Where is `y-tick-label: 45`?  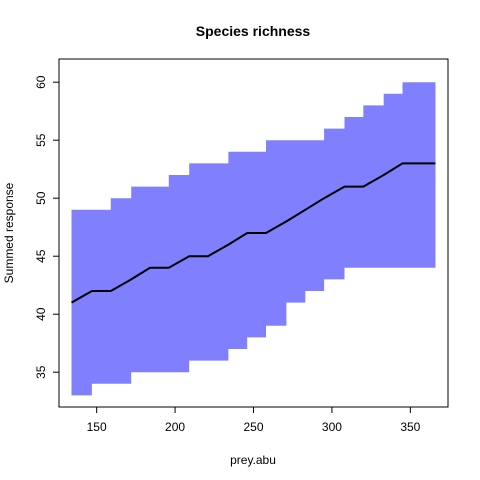
y-tick-label: 45 is located at coordinates (41, 256).